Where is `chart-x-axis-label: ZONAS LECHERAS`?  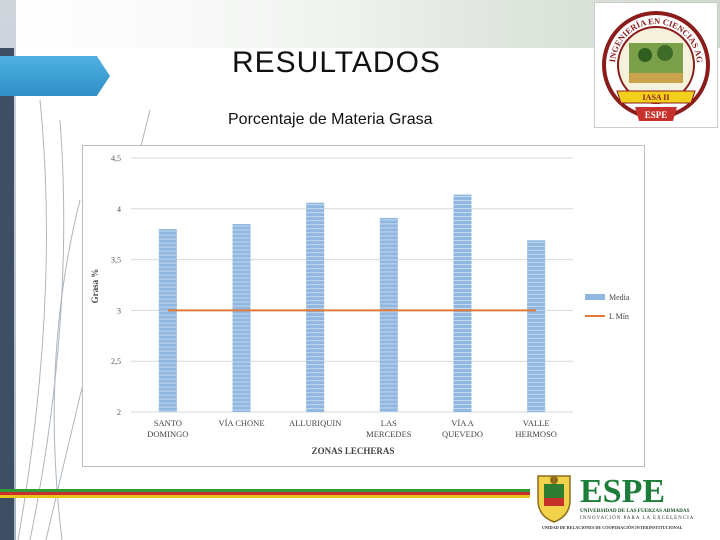
chart-x-axis-label: ZONAS LECHERAS is located at coordinates (353, 451).